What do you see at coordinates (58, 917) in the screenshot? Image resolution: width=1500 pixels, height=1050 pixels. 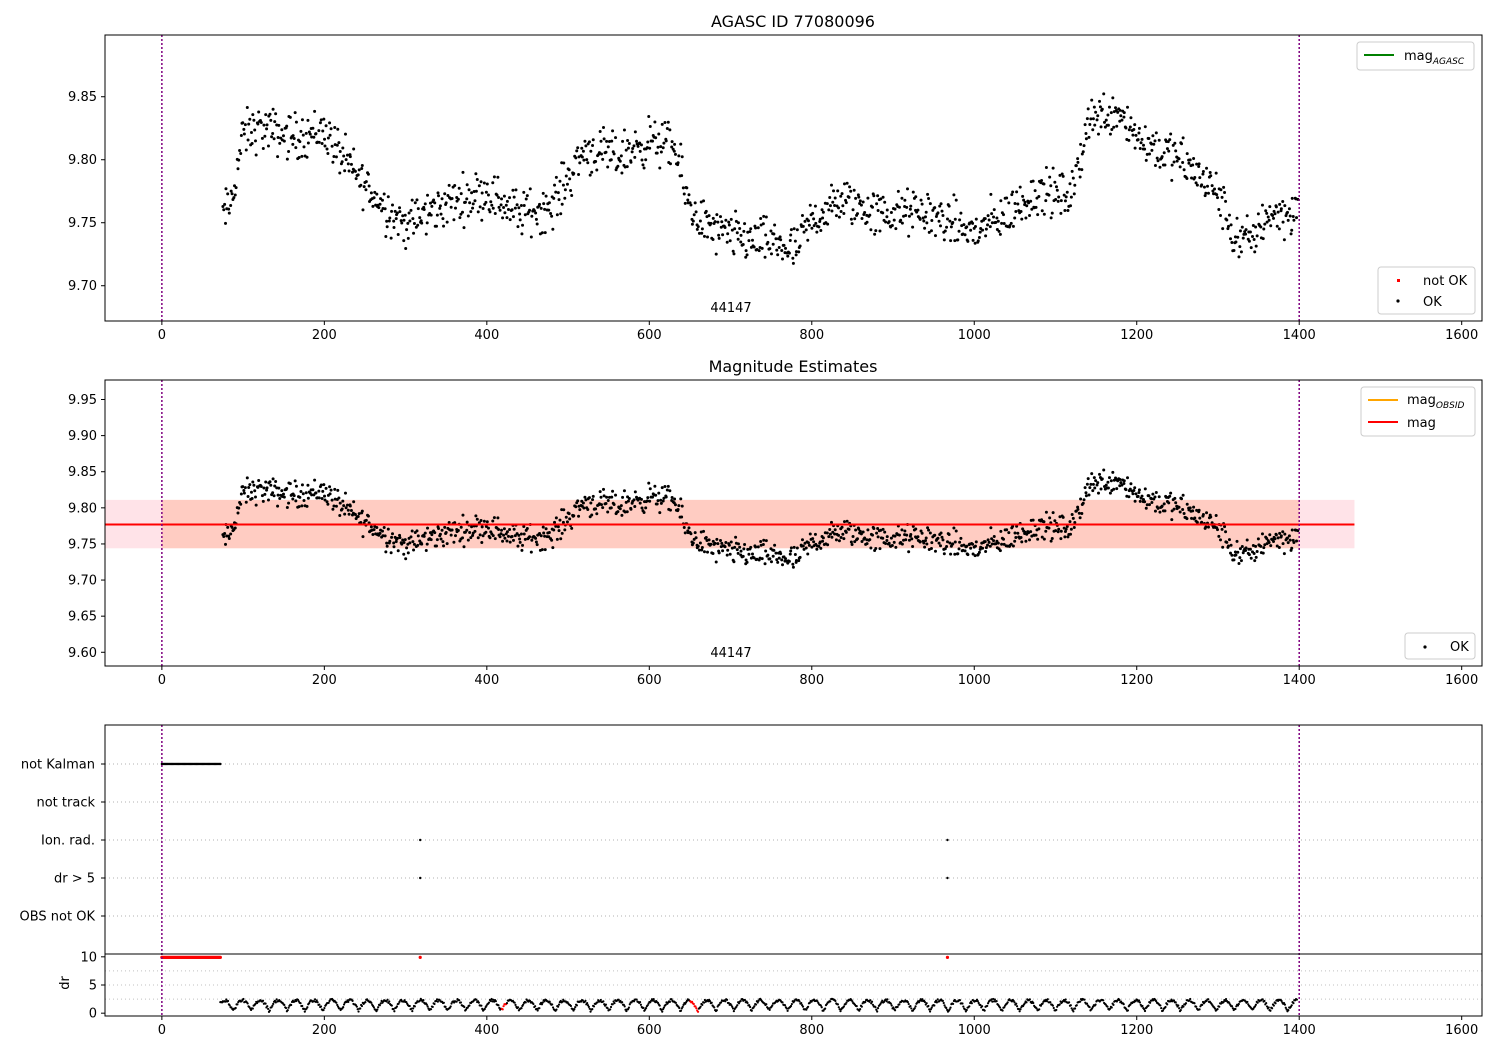 I see `category-label: OBS not OK` at bounding box center [58, 917].